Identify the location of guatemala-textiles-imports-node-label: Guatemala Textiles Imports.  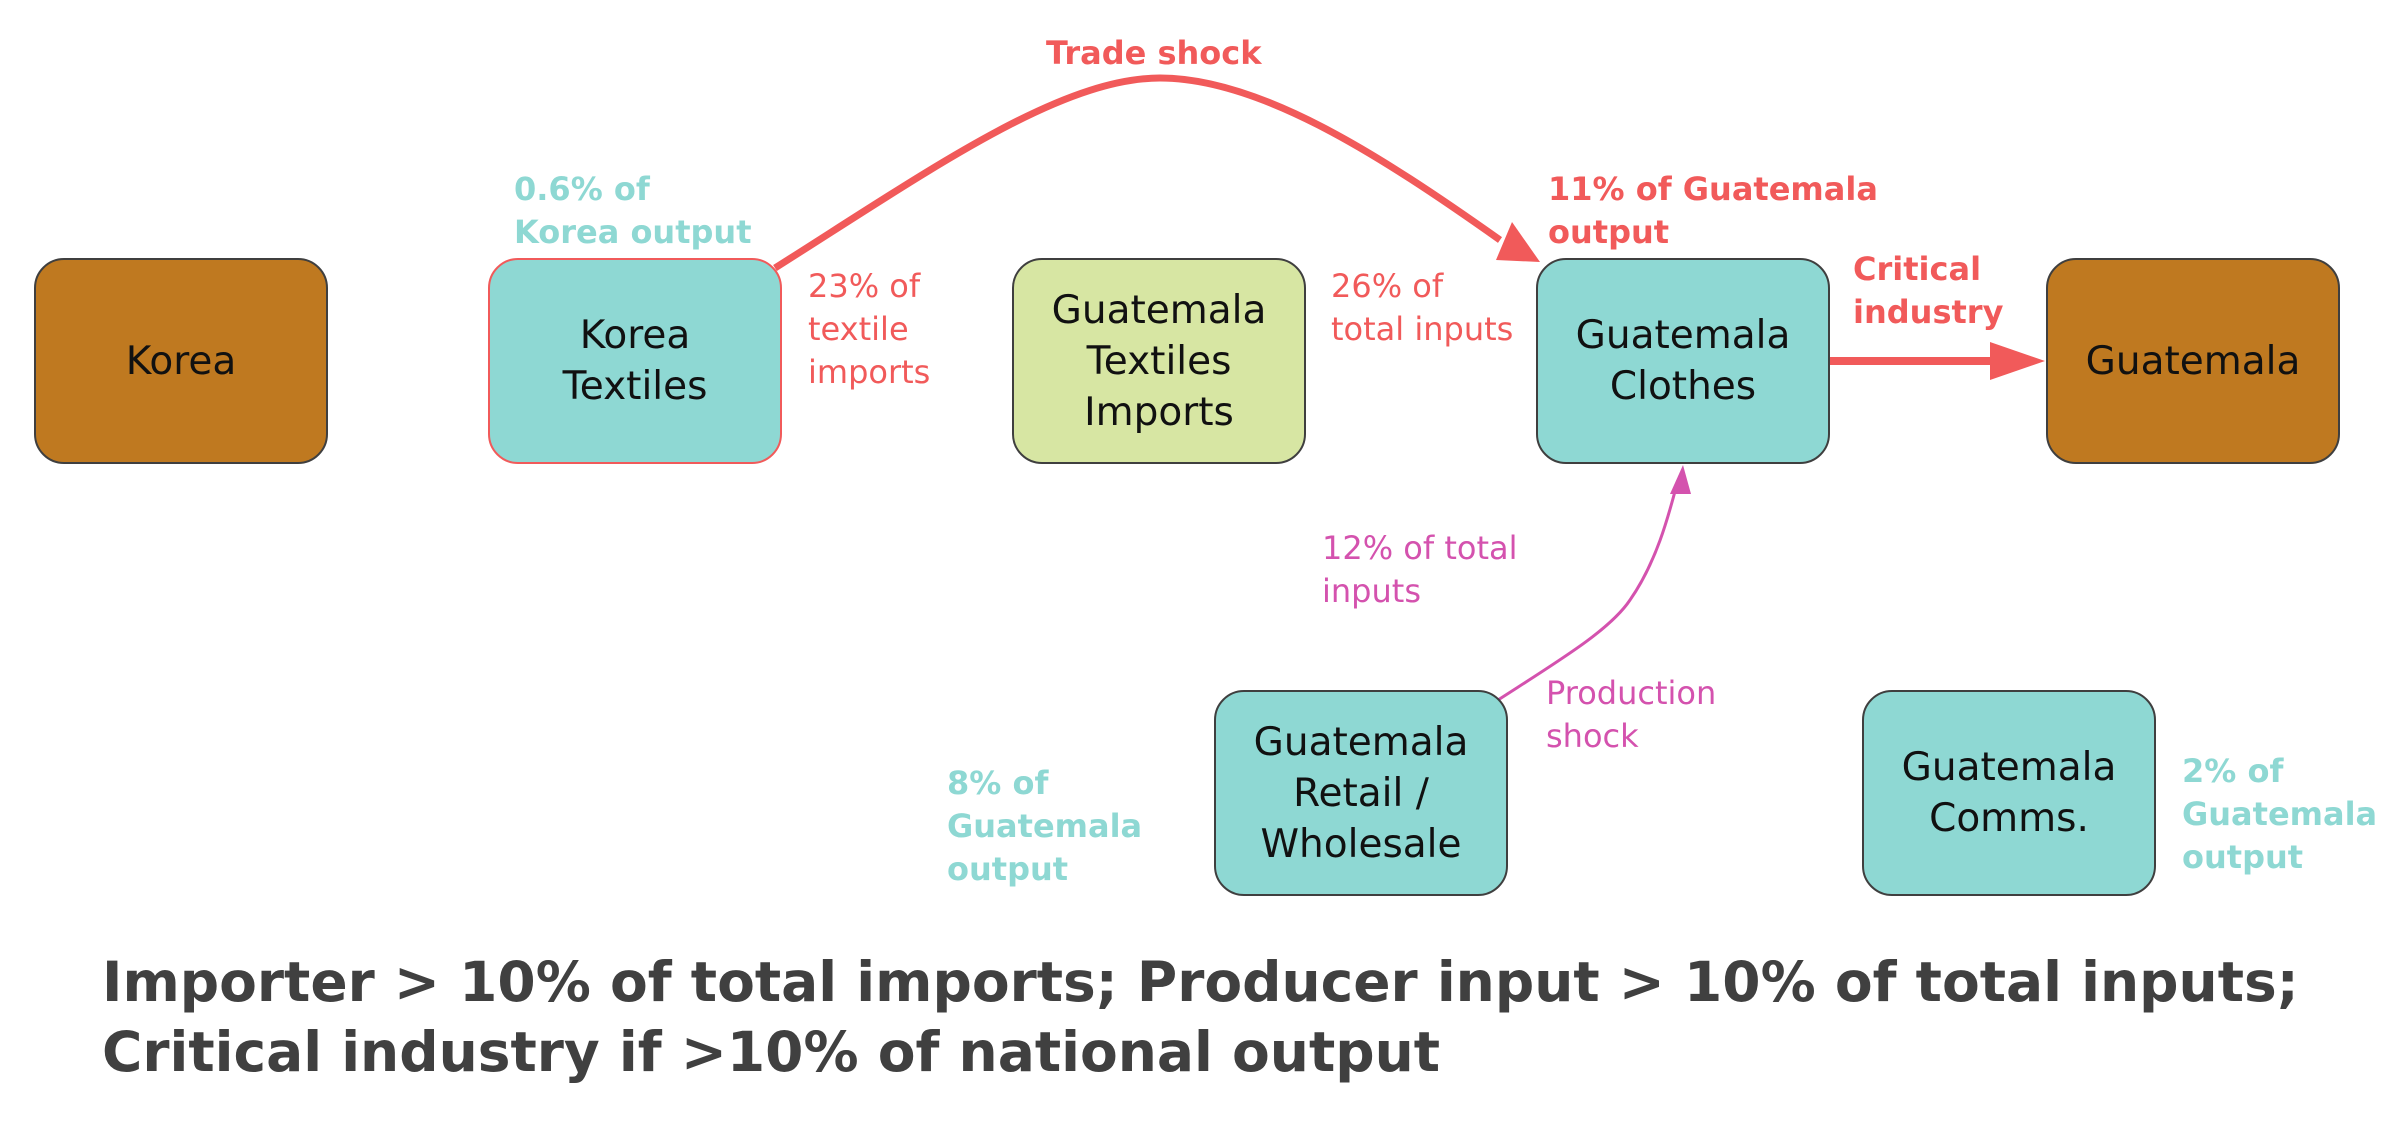
(1159, 361).